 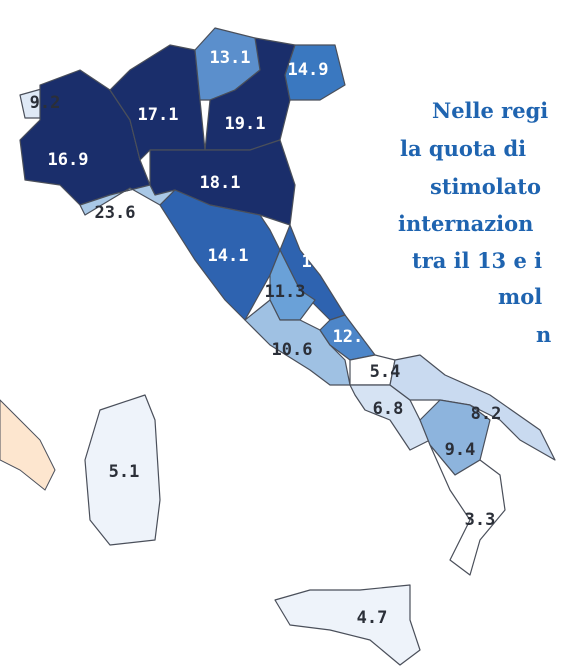 What do you see at coordinates (463, 148) in the screenshot?
I see `annotation-line: la quota di` at bounding box center [463, 148].